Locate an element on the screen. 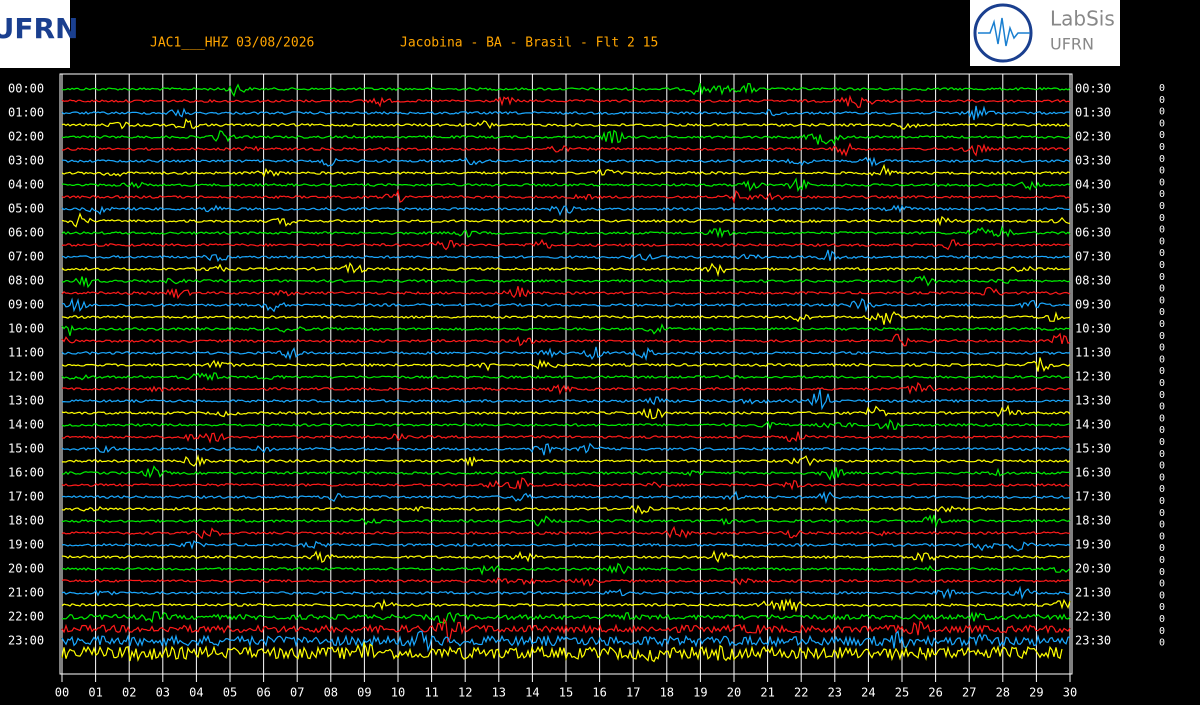 The image size is (1200, 705). row-label-left: 18:00 is located at coordinates (26, 521).